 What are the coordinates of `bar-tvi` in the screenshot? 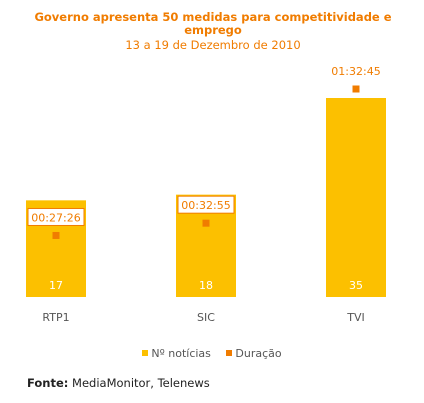 It's located at (356, 197).